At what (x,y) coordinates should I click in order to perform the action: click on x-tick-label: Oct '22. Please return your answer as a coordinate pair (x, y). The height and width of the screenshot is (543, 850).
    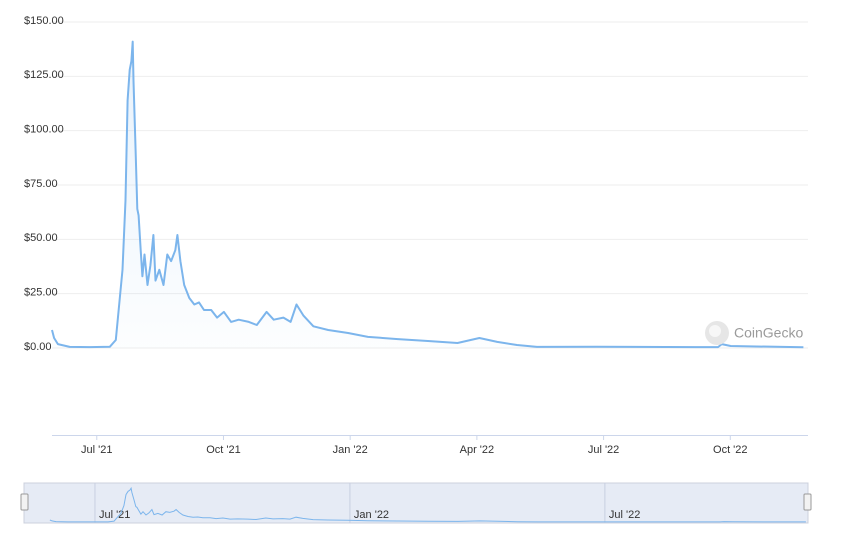
    Looking at the image, I should click on (730, 450).